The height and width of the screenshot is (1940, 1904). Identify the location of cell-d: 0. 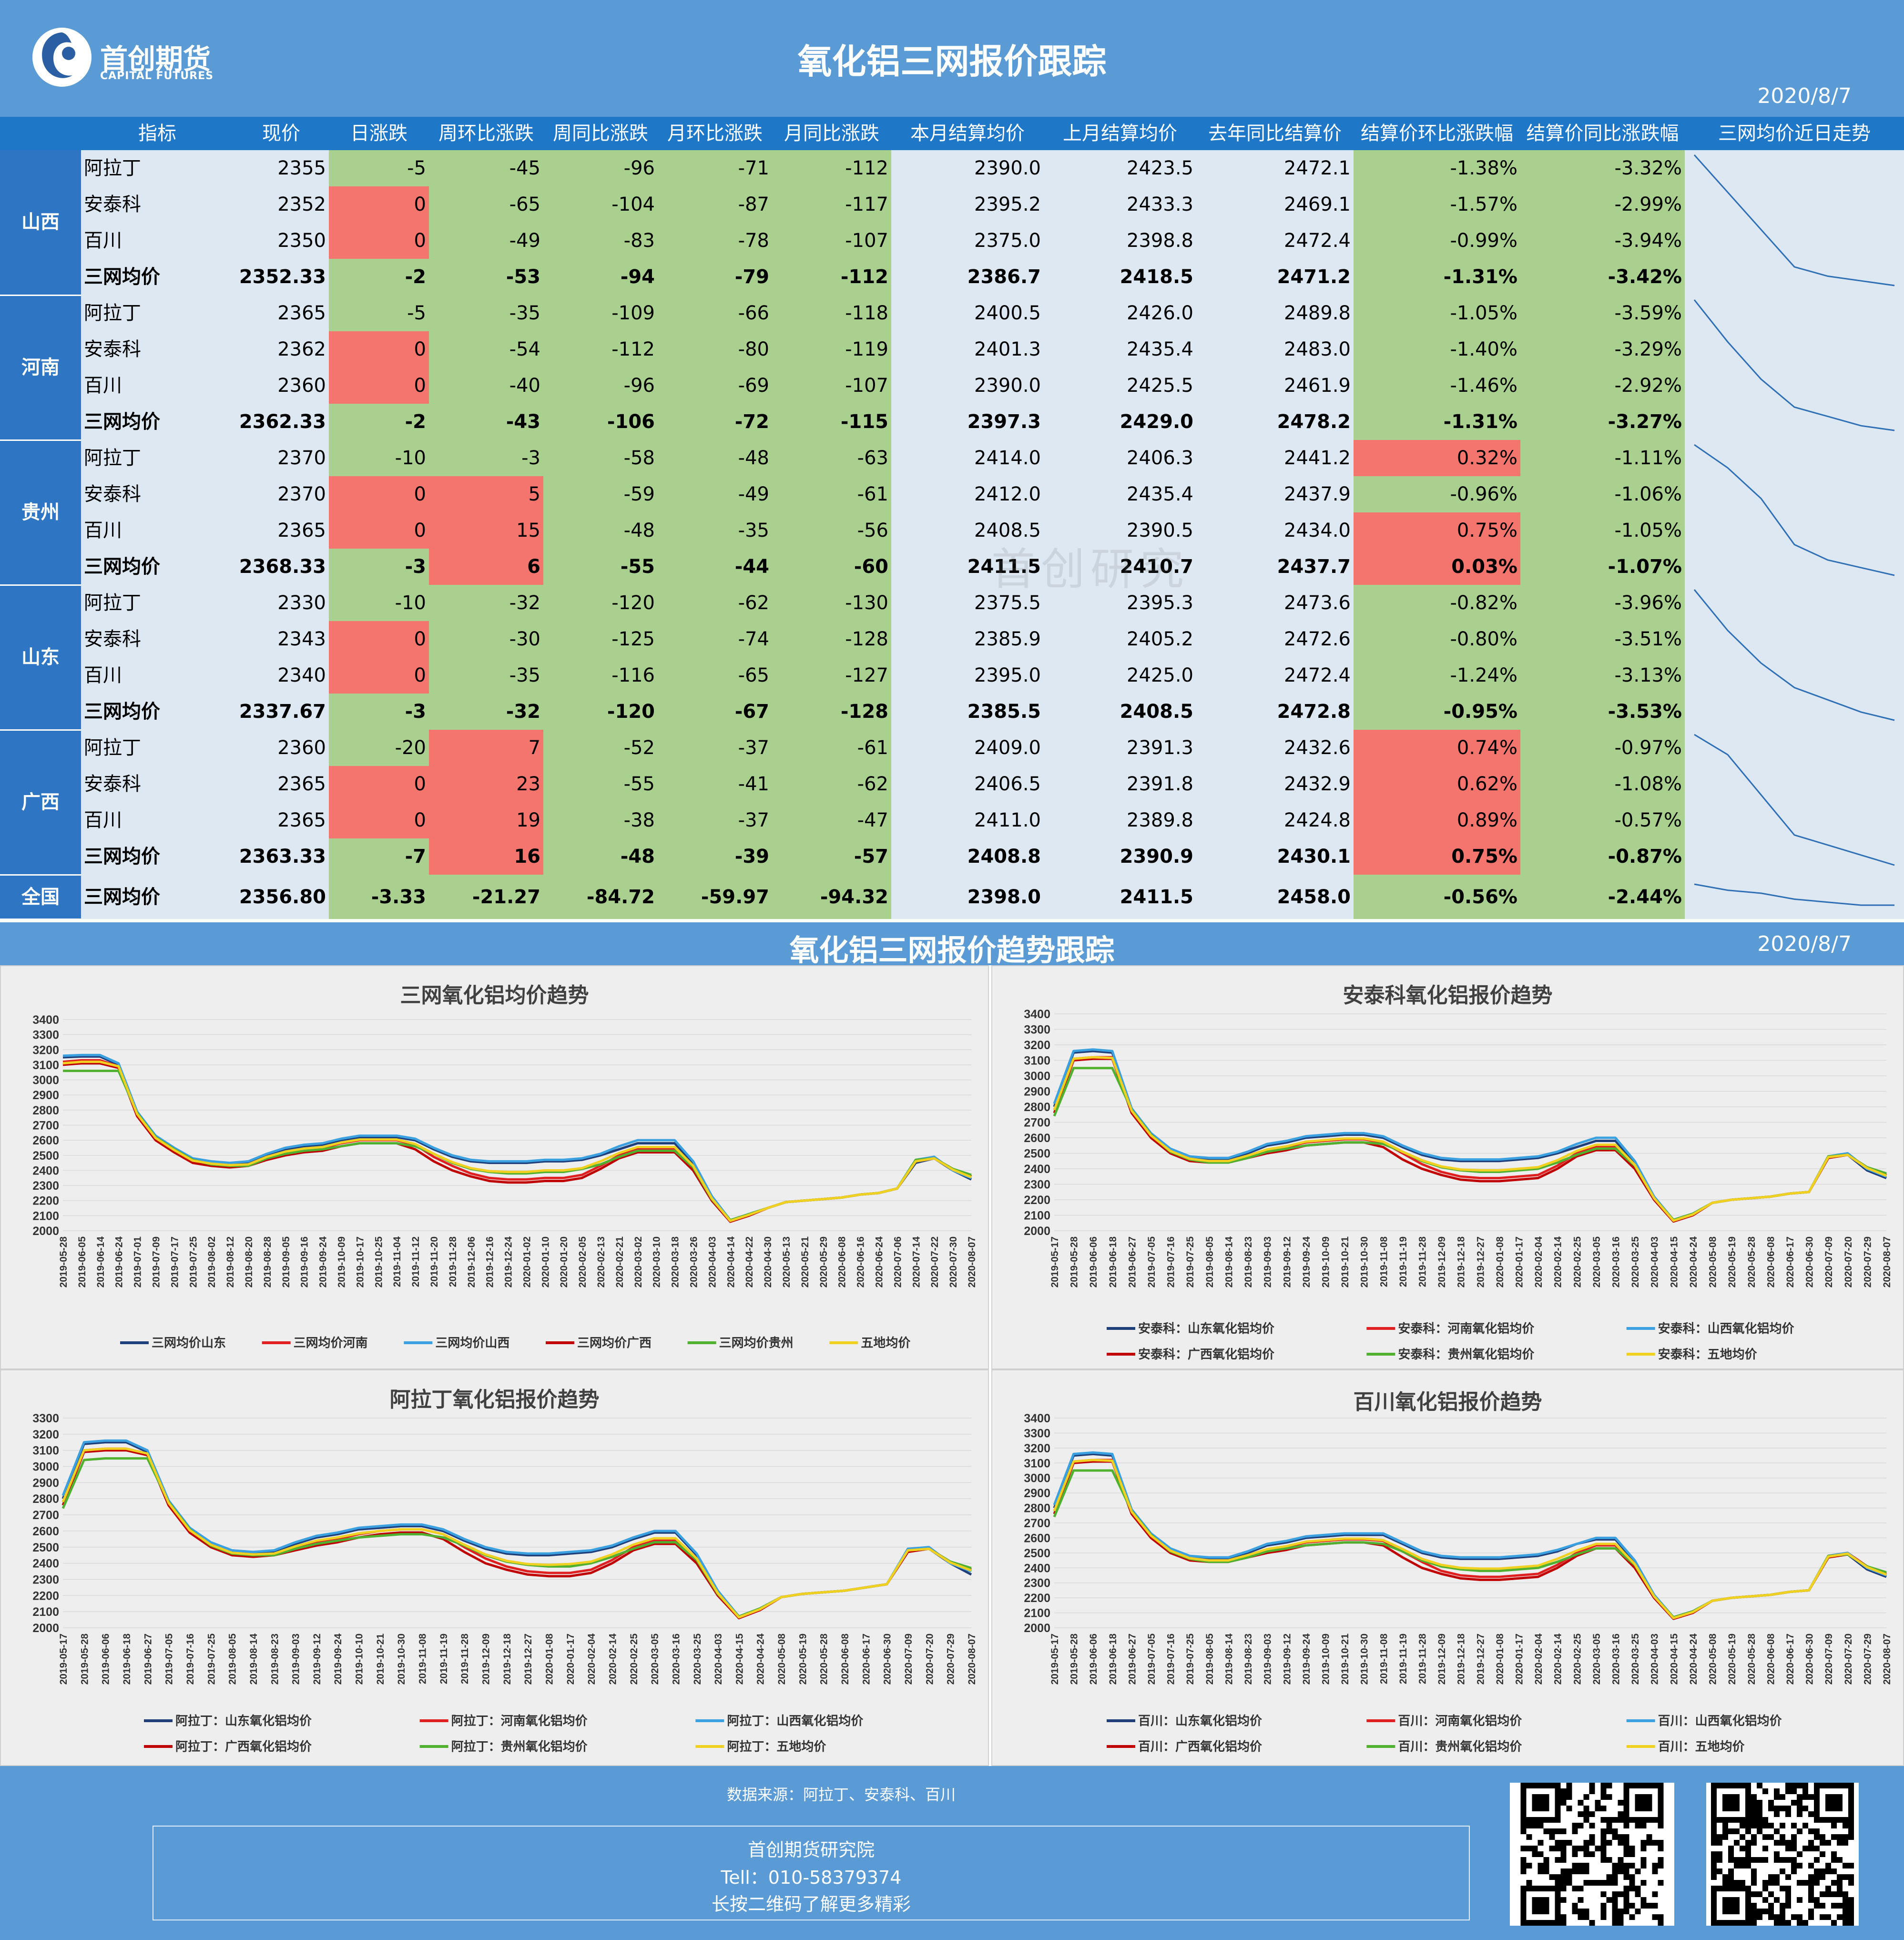
(379, 494).